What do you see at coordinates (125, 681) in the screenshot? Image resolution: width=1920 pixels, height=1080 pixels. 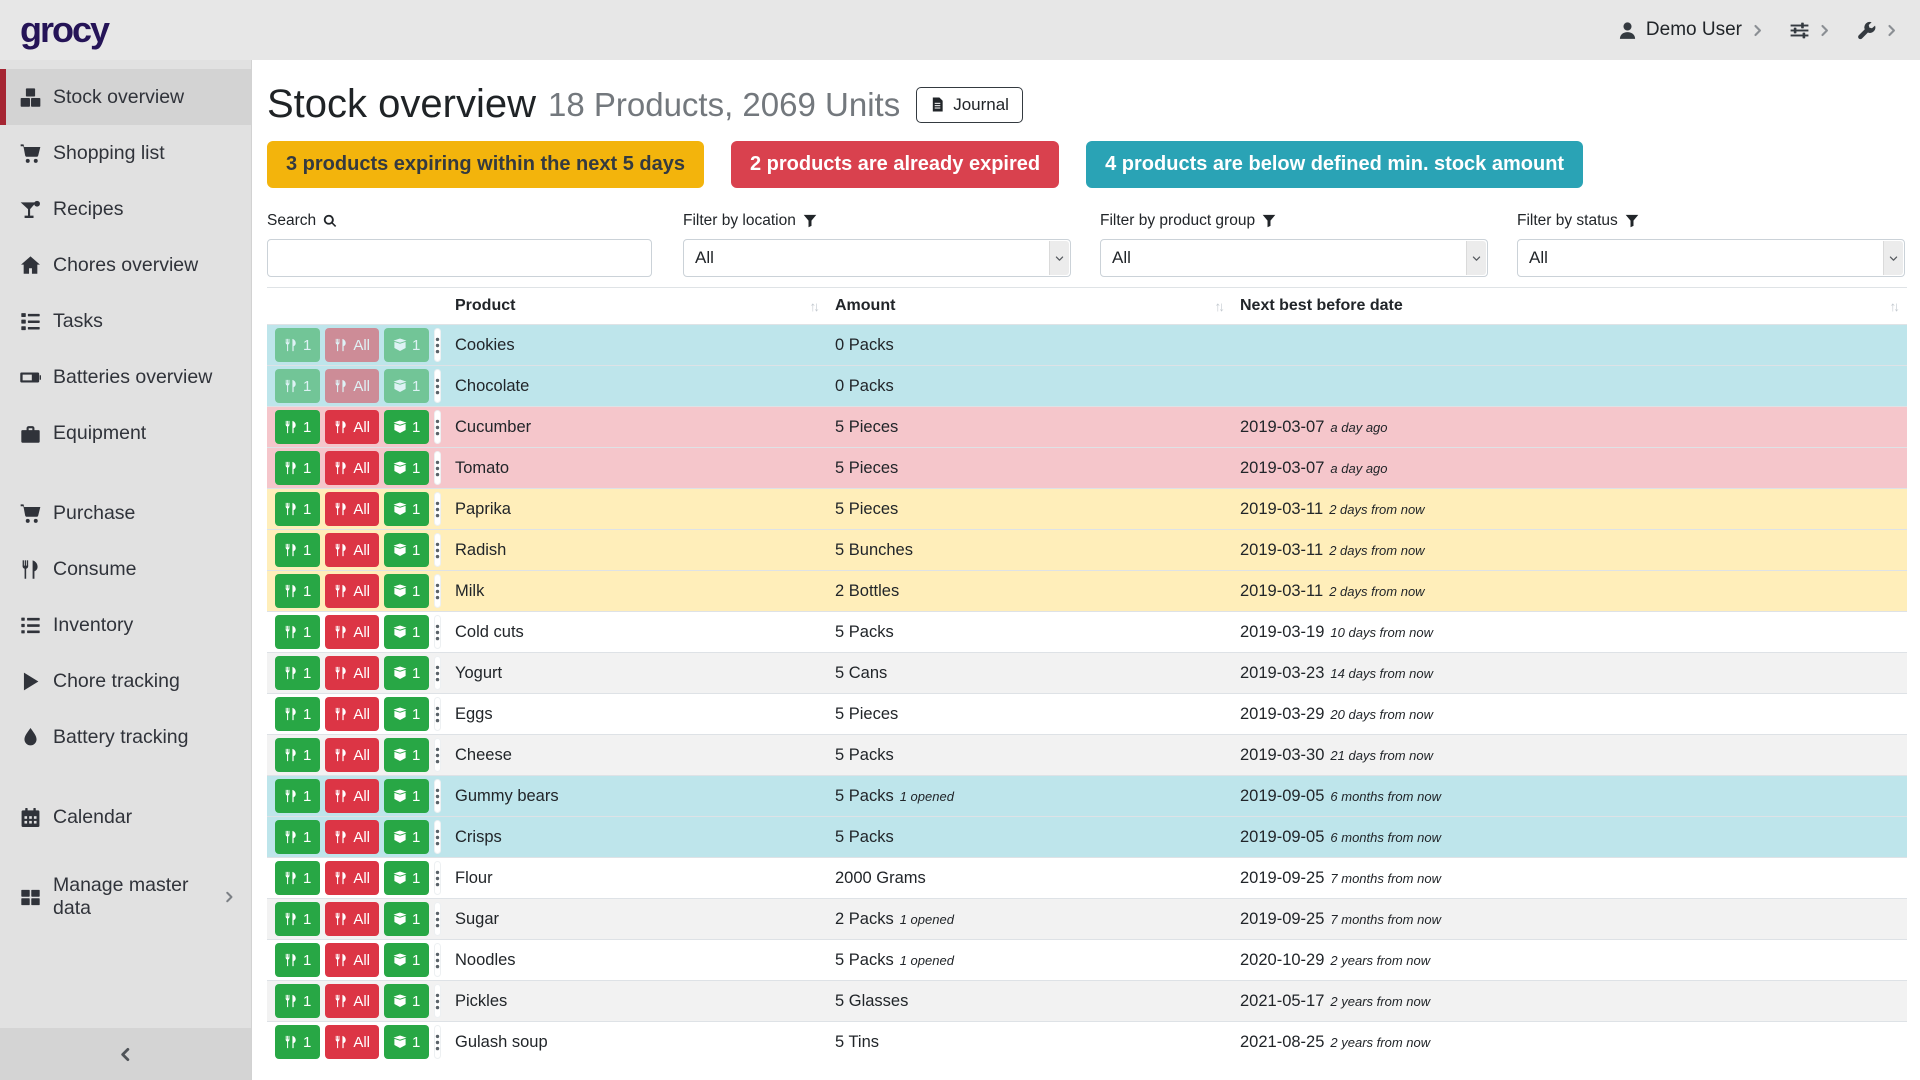 I see `sidebar-item-chore-tracking: Chore tracking` at bounding box center [125, 681].